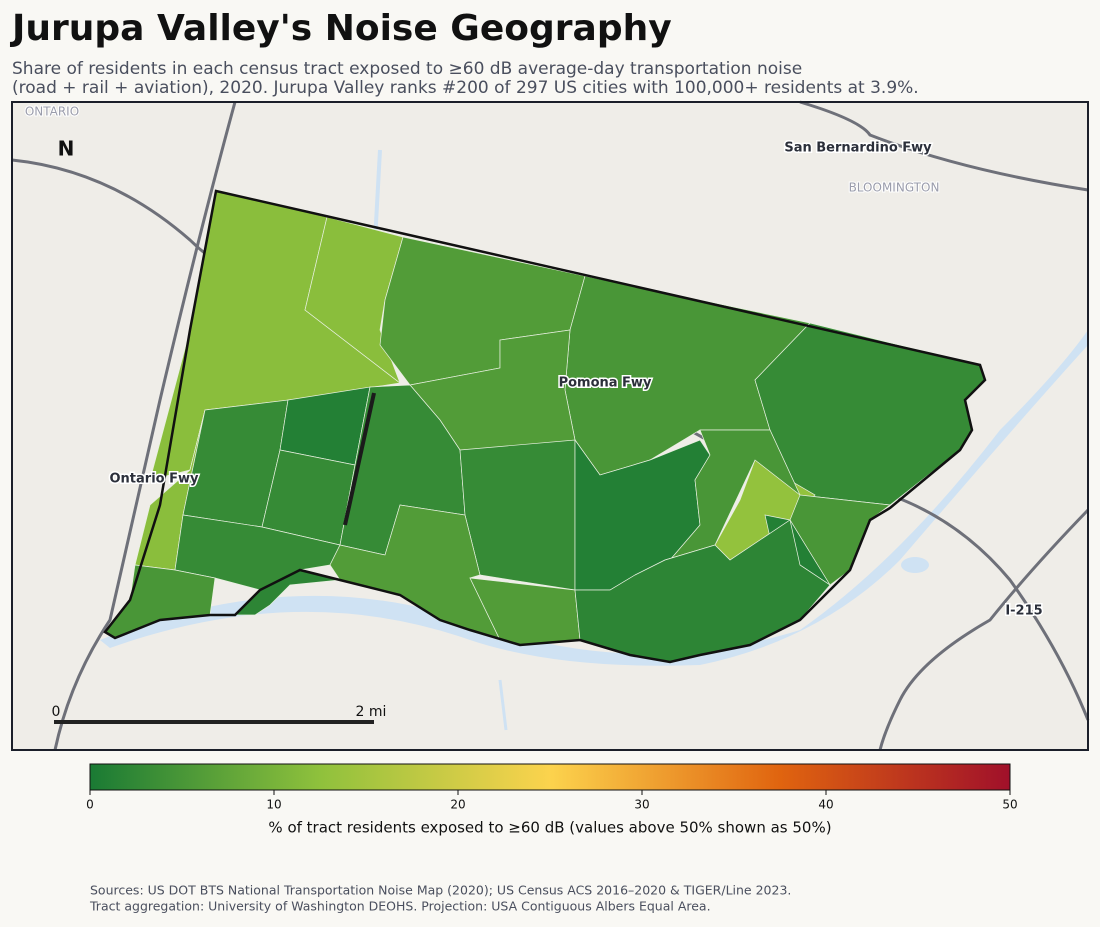  What do you see at coordinates (273, 805) in the screenshot?
I see `colorbar-tick-label: 10` at bounding box center [273, 805].